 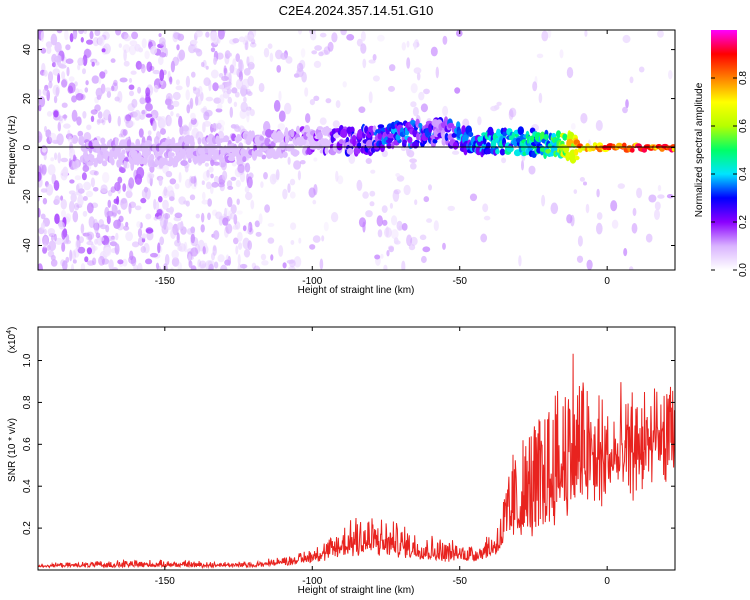 What do you see at coordinates (27, 528) in the screenshot?
I see `snr-ytick-label: 0.2` at bounding box center [27, 528].